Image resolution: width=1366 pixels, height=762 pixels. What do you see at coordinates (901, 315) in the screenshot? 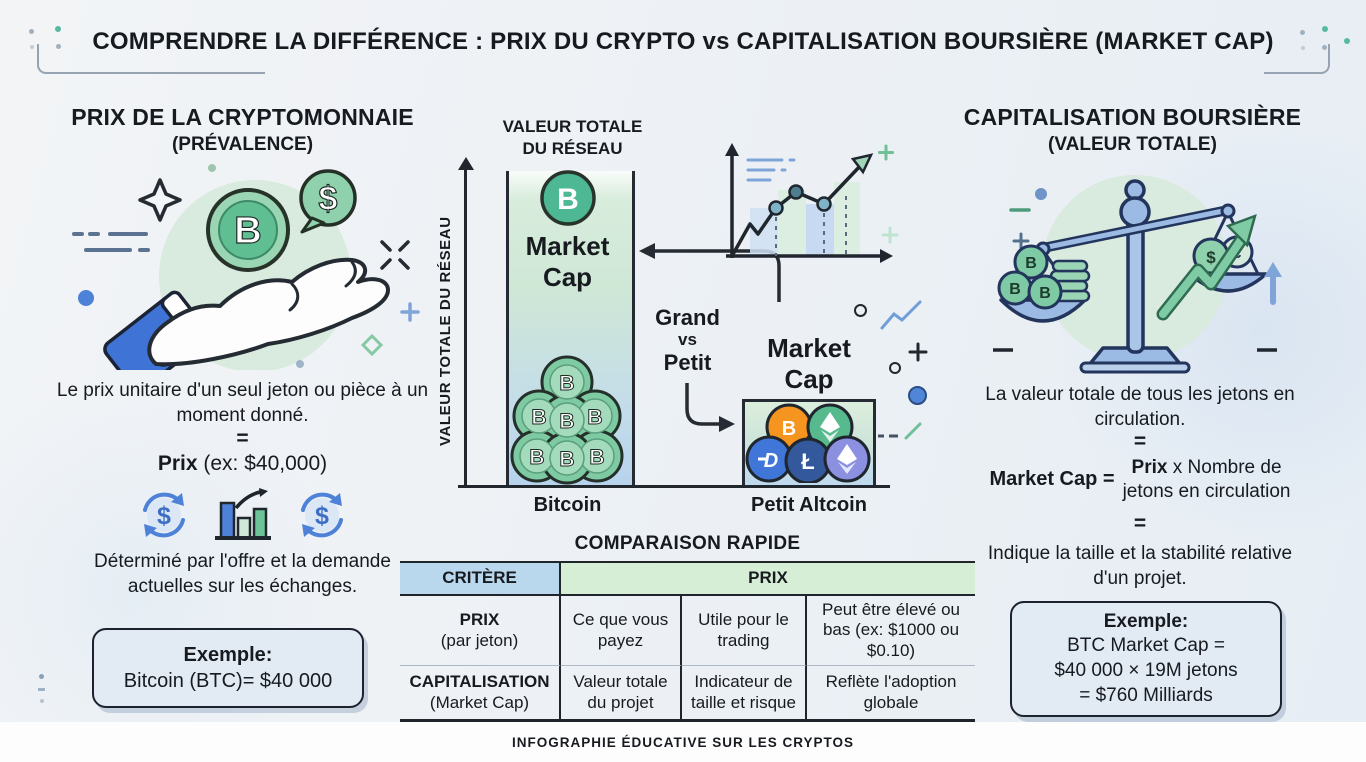
I see `zigzag-icon` at bounding box center [901, 315].